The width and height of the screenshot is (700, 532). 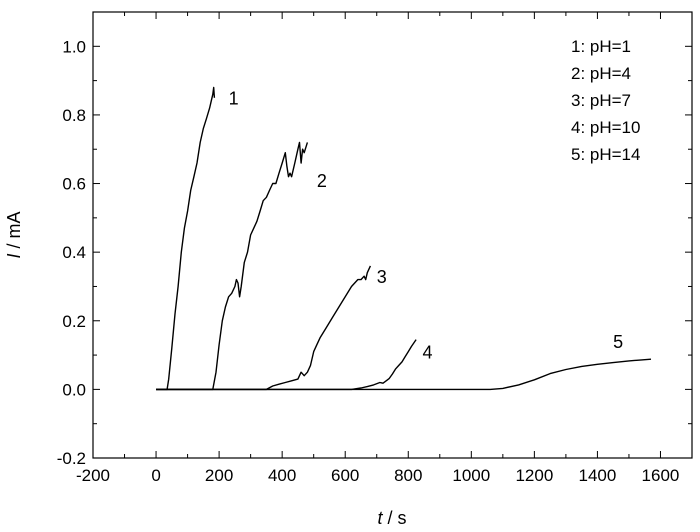 What do you see at coordinates (282, 475) in the screenshot?
I see `x-tick-label: 400` at bounding box center [282, 475].